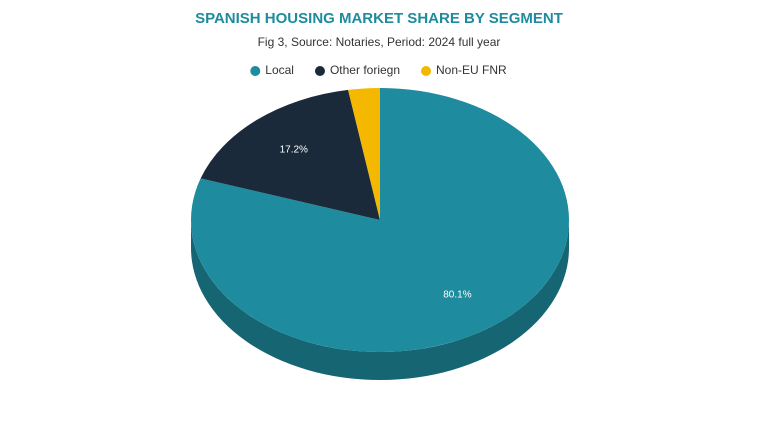  Describe the element at coordinates (365, 70) in the screenshot. I see `legend-label: Other foriegn` at that location.